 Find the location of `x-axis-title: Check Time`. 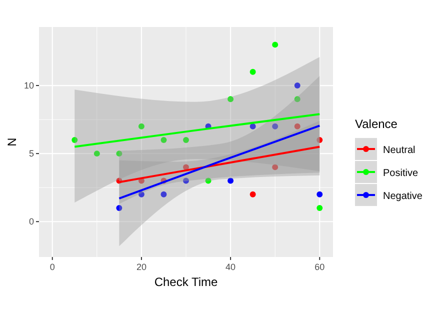

x-axis-title: Check Time is located at coordinates (186, 282).